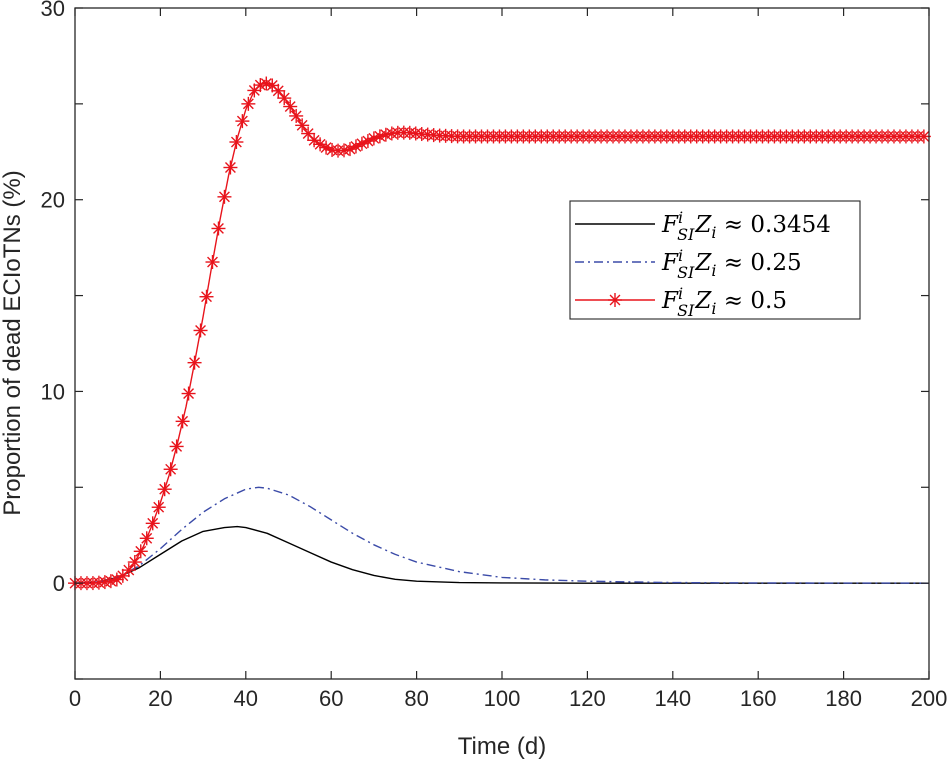 The width and height of the screenshot is (950, 762). I want to click on x-axis-label: Time (d), so click(502, 746).